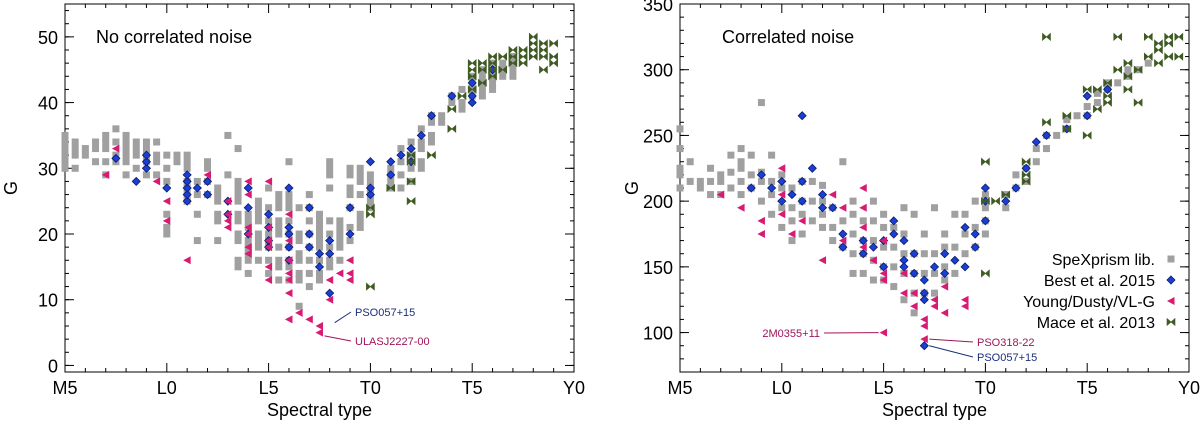  What do you see at coordinates (1099, 281) in the screenshot?
I see `legend-entry-label: Best et al. 2015` at bounding box center [1099, 281].